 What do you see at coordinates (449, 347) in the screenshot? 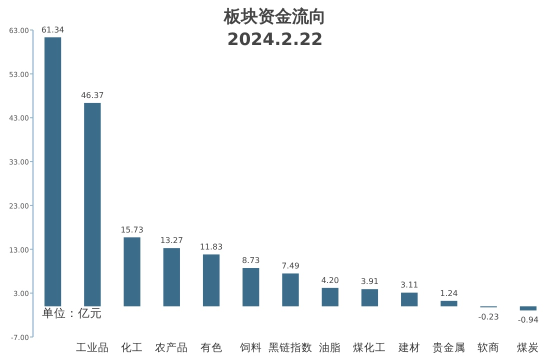
I see `x-tick-label: 贵金属` at bounding box center [449, 347].